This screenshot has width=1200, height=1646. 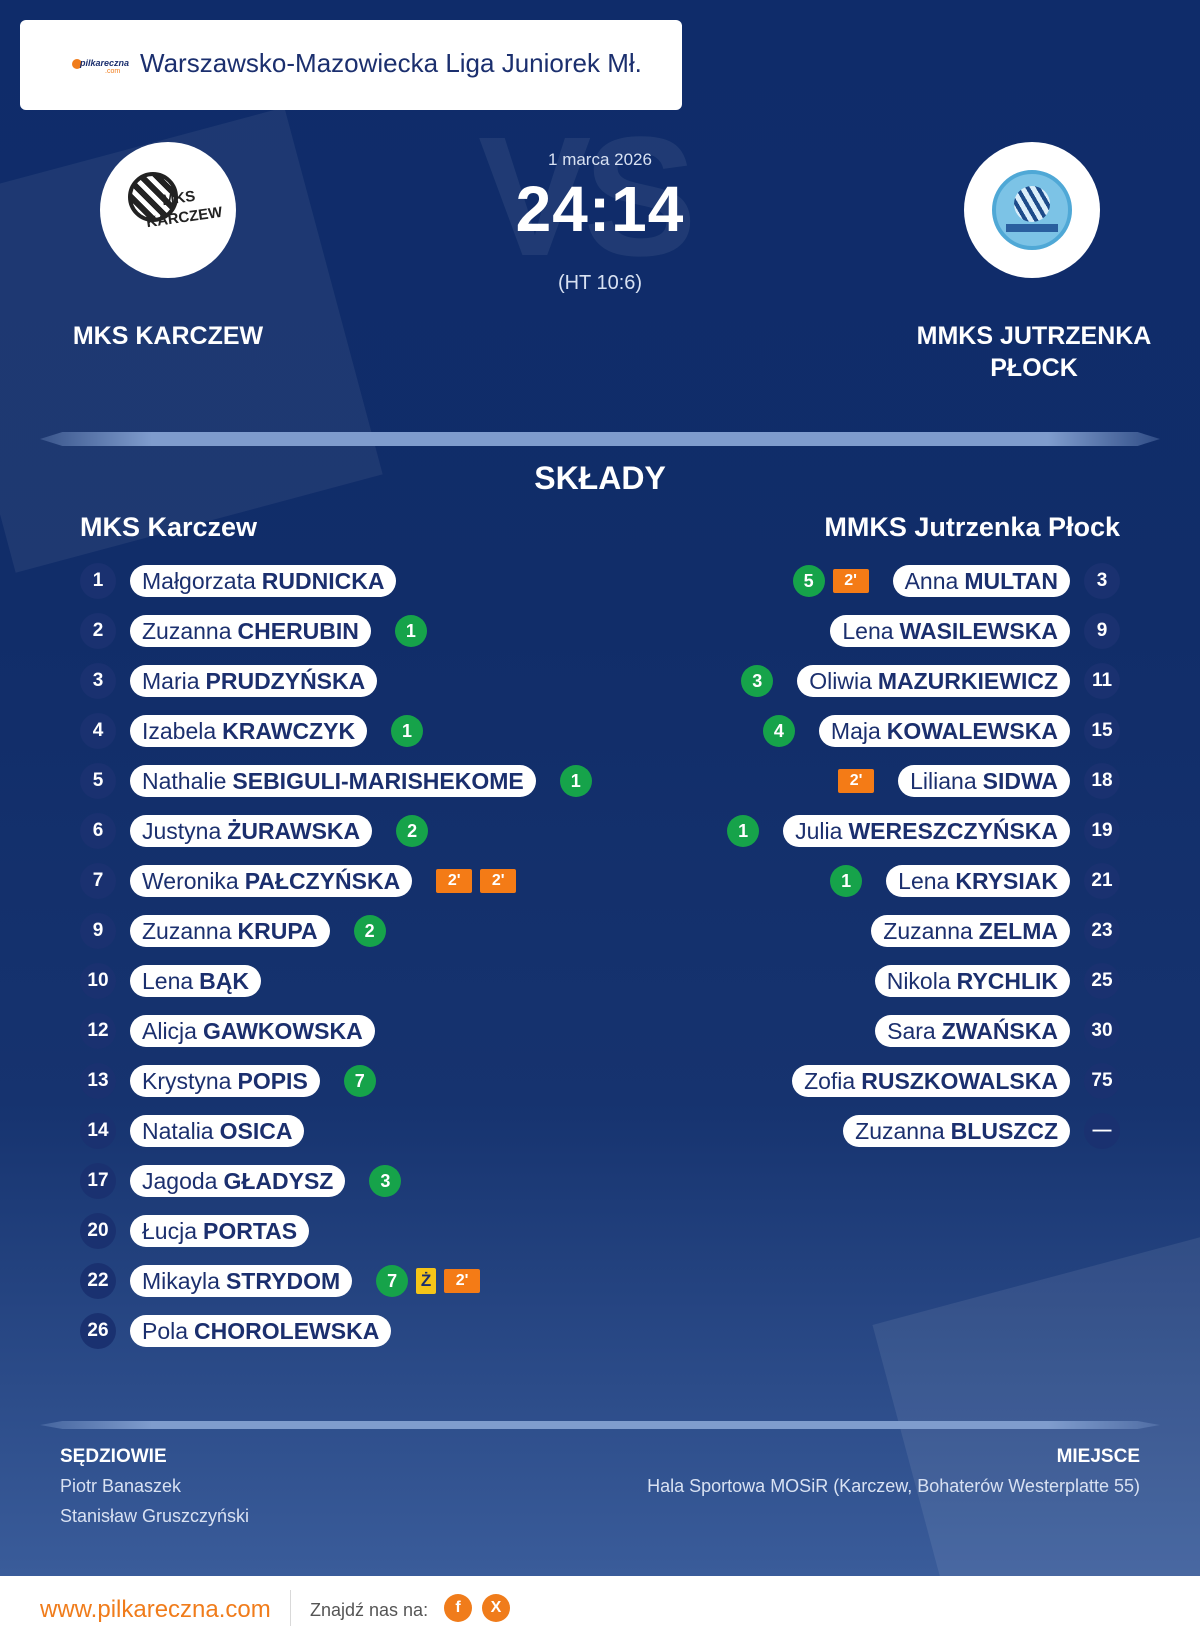 I want to click on player-last-name: RUDNICKA, so click(x=323, y=580).